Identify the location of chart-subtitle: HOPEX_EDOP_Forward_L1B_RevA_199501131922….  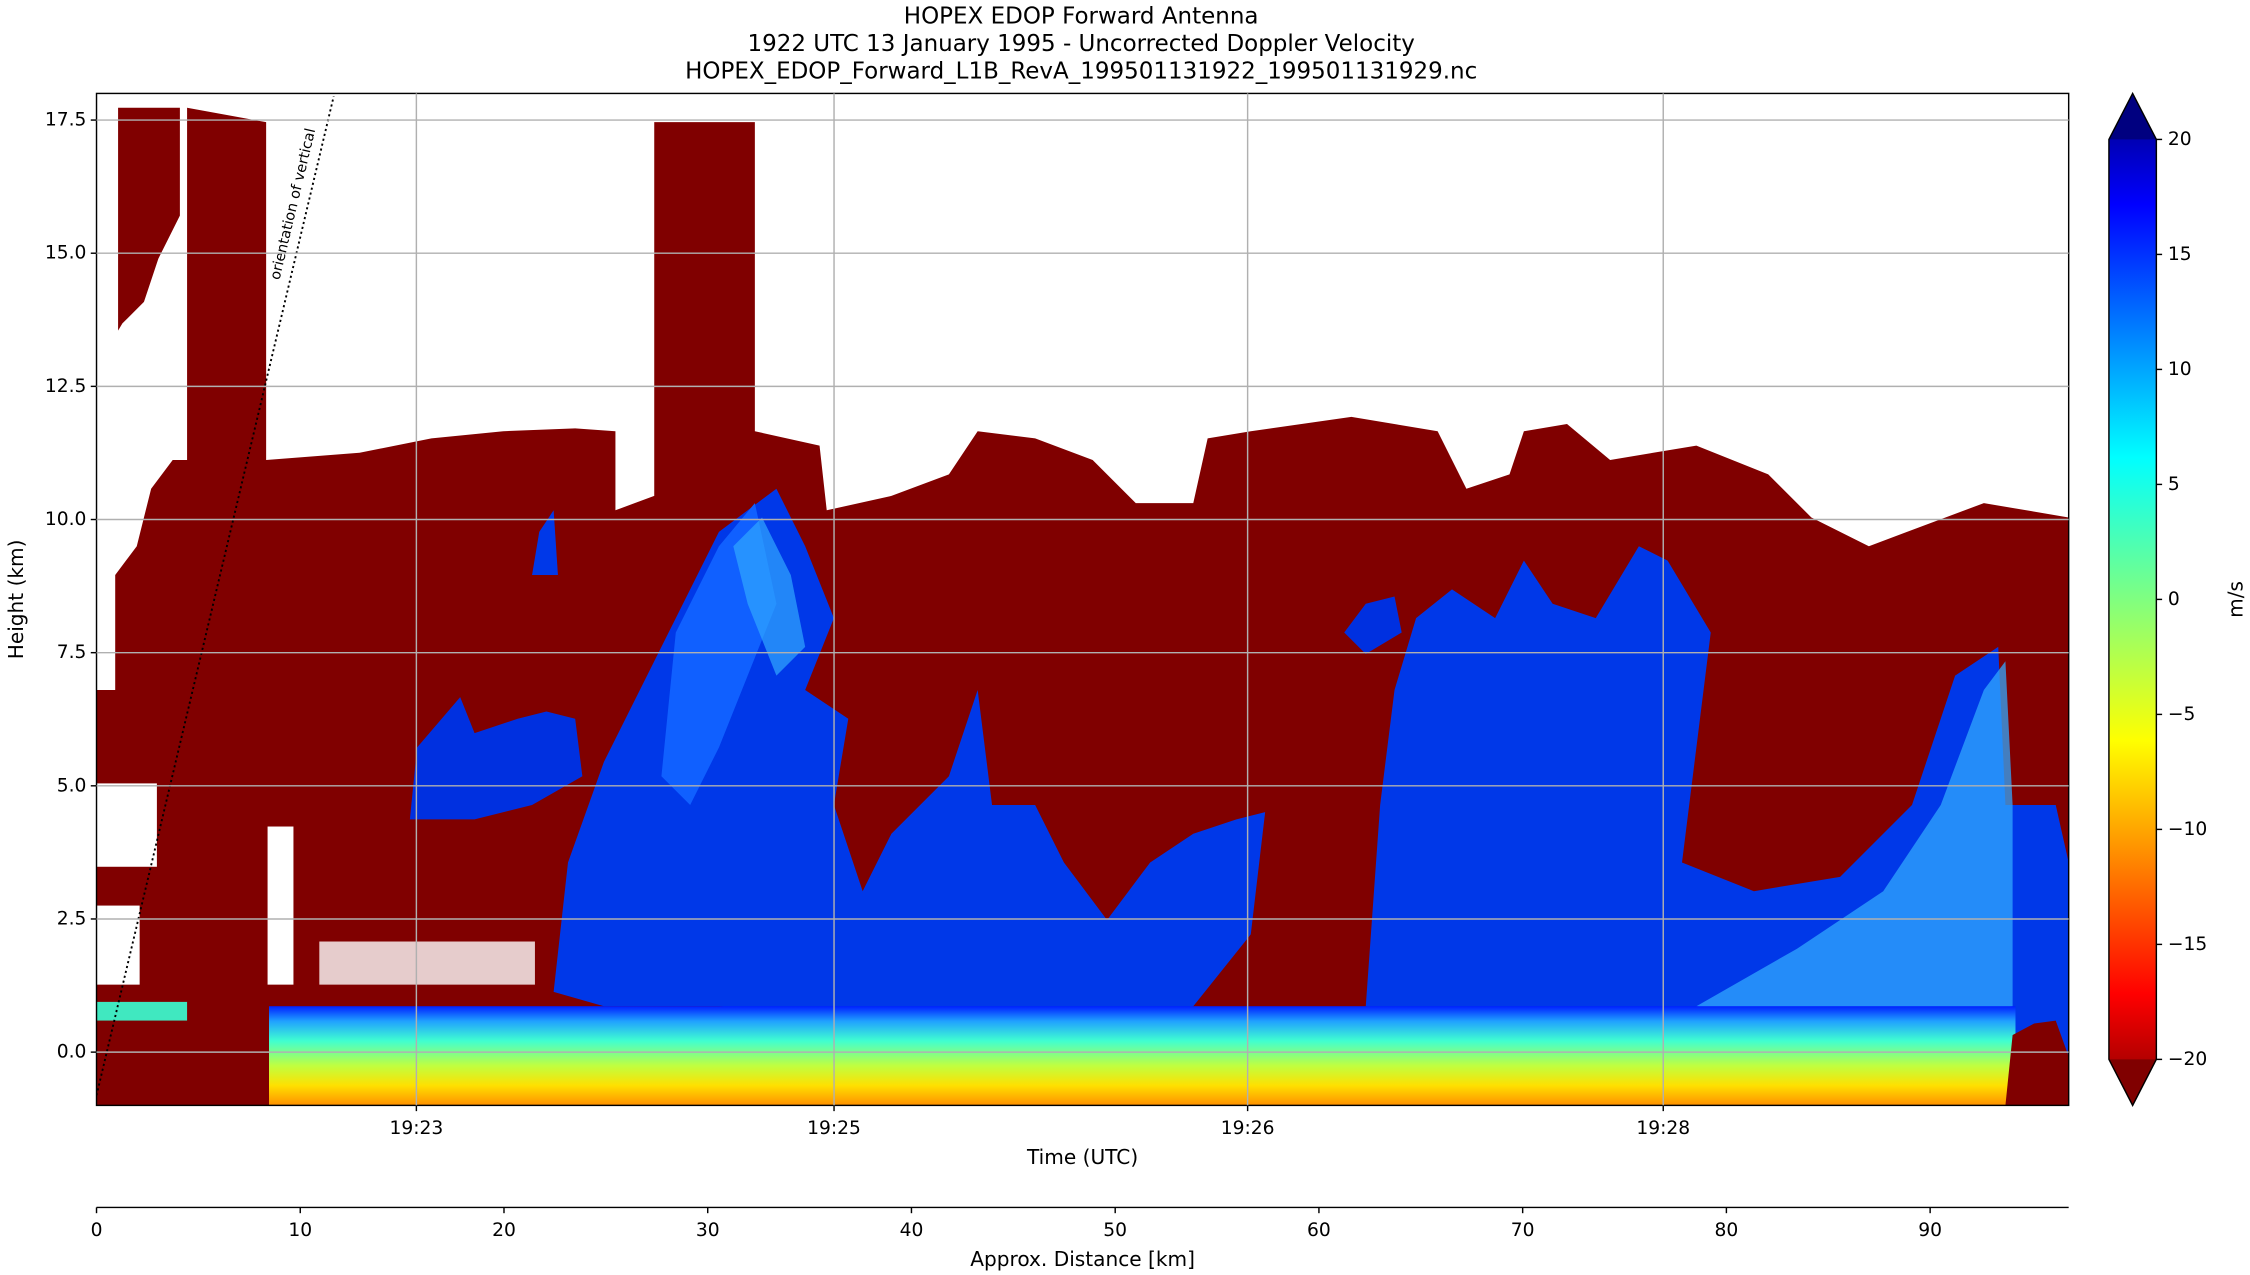
(1081, 71).